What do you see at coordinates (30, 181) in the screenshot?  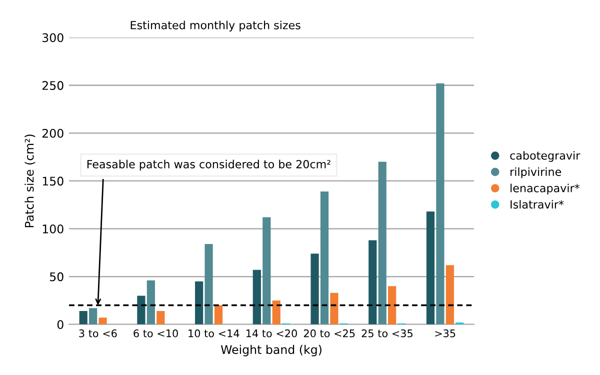 I see `y-axis-title: Patch size (cm²)` at bounding box center [30, 181].